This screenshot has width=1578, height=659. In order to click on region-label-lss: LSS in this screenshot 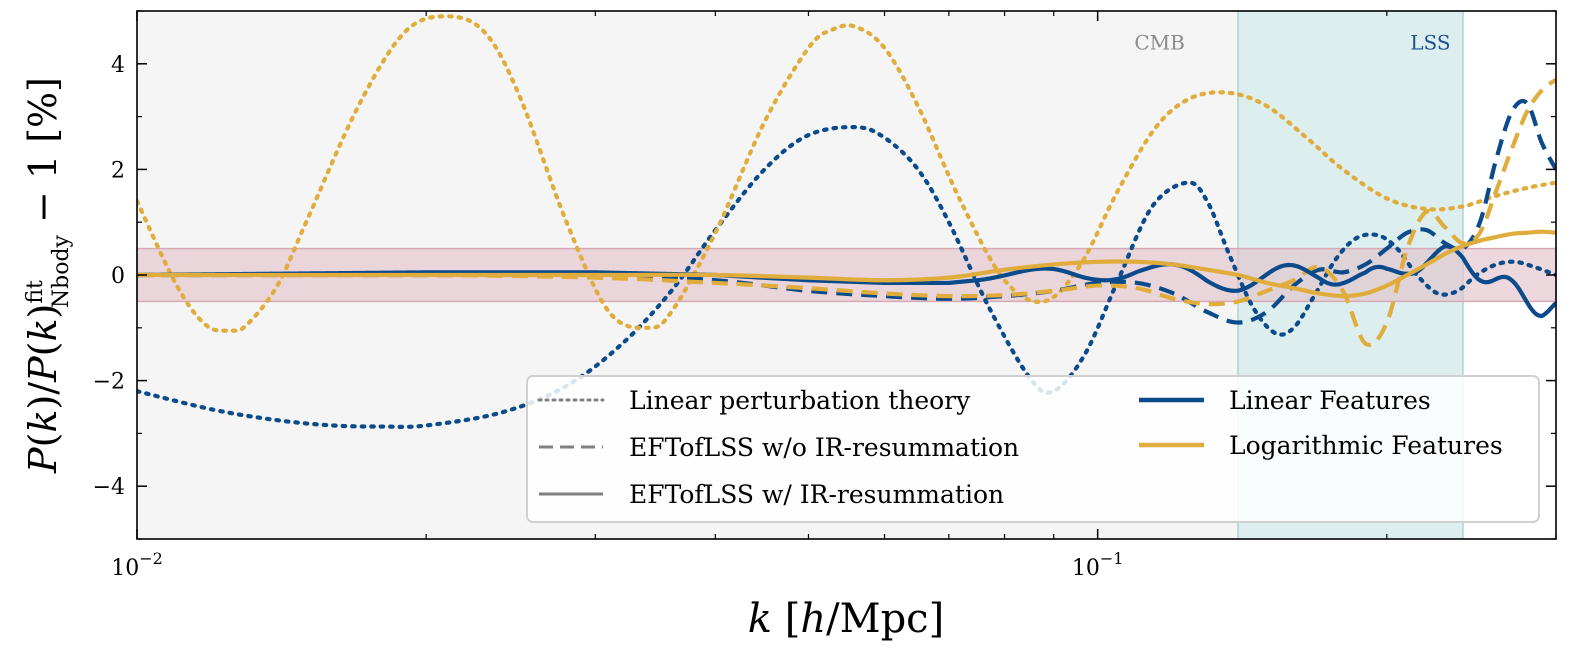, I will do `click(1430, 43)`.